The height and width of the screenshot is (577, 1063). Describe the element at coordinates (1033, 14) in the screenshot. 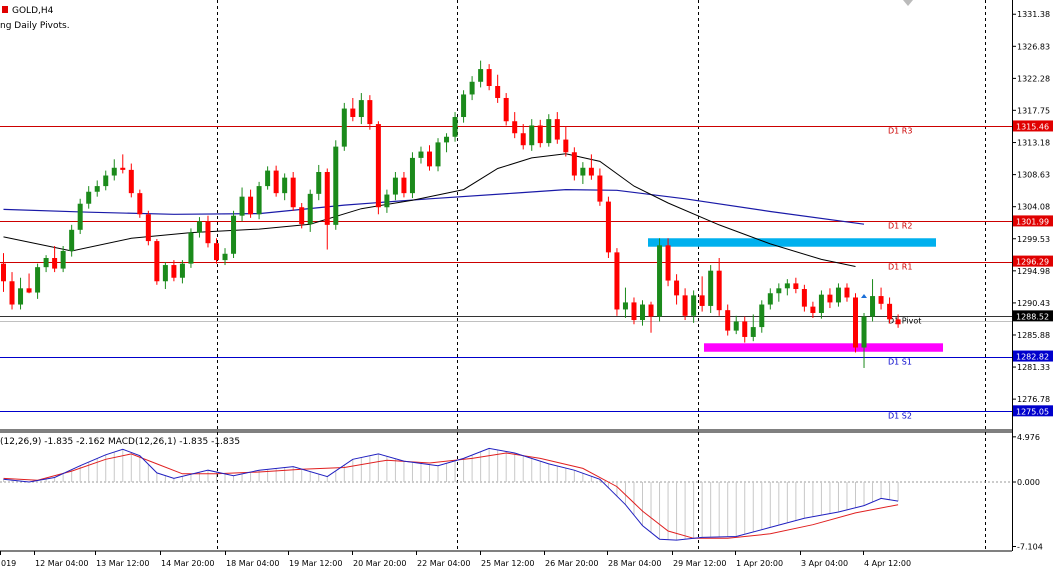

I see `price-tick-label: 1331.38` at that location.